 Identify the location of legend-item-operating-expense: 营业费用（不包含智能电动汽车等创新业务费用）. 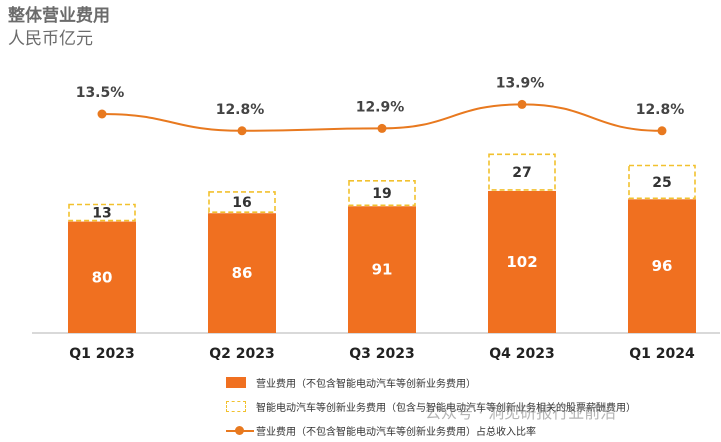
(431, 382).